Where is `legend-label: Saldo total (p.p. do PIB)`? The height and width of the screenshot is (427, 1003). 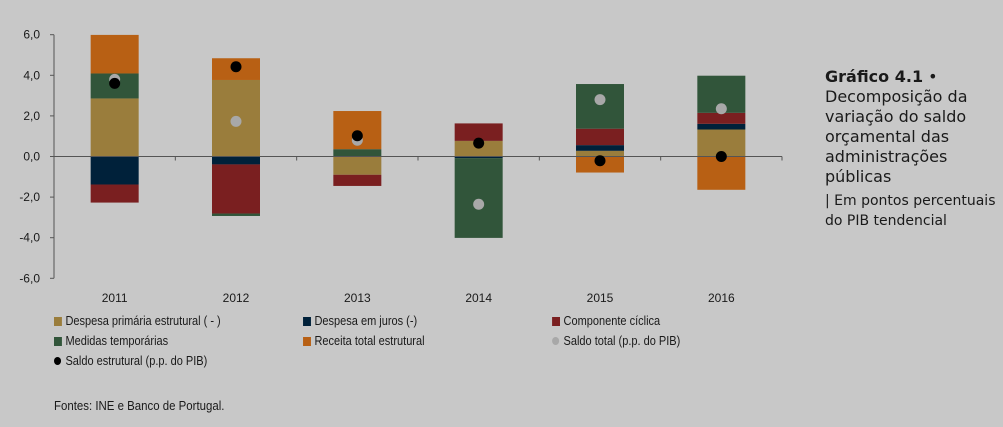
legend-label: Saldo total (p.p. do PIB) is located at coordinates (622, 341).